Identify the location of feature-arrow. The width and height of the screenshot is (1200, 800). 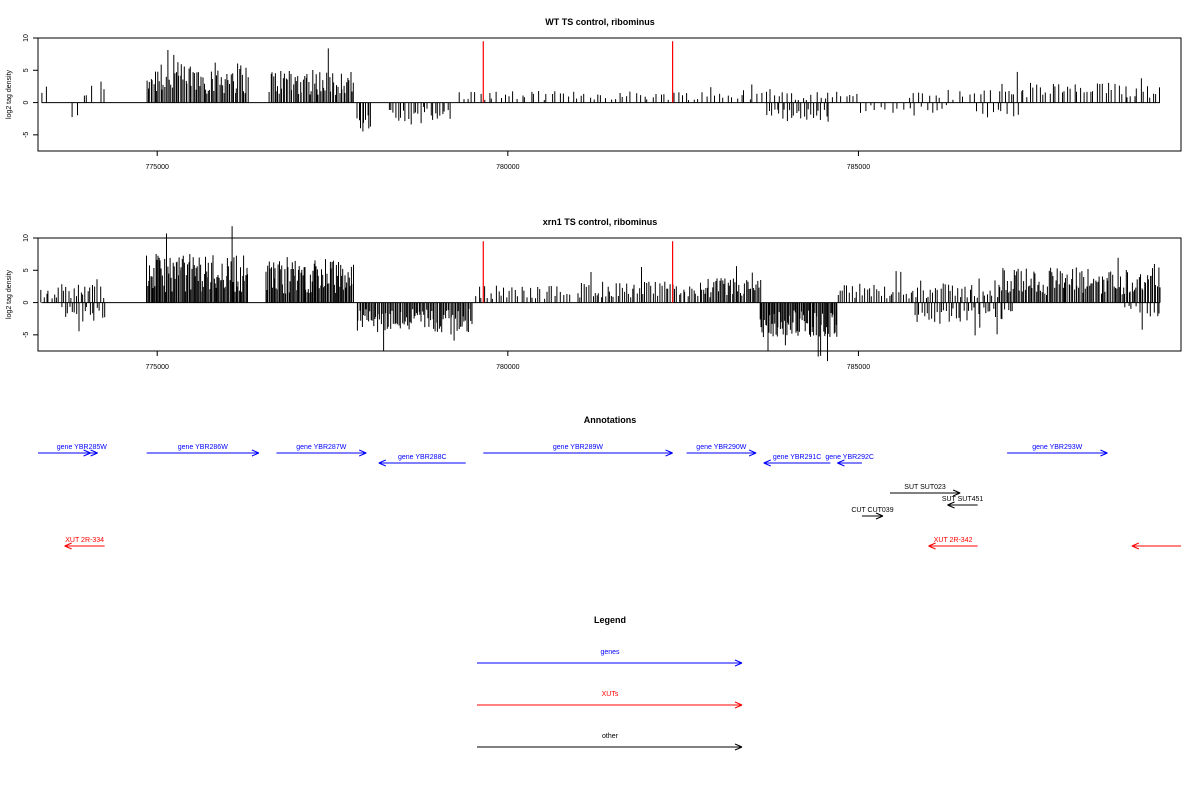
(1156, 546).